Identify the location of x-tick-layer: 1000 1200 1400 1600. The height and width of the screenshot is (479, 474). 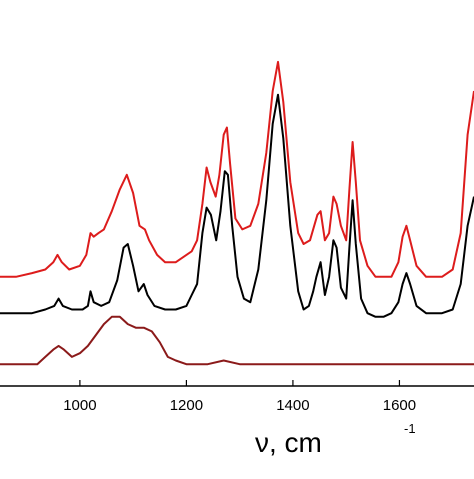
(239, 397).